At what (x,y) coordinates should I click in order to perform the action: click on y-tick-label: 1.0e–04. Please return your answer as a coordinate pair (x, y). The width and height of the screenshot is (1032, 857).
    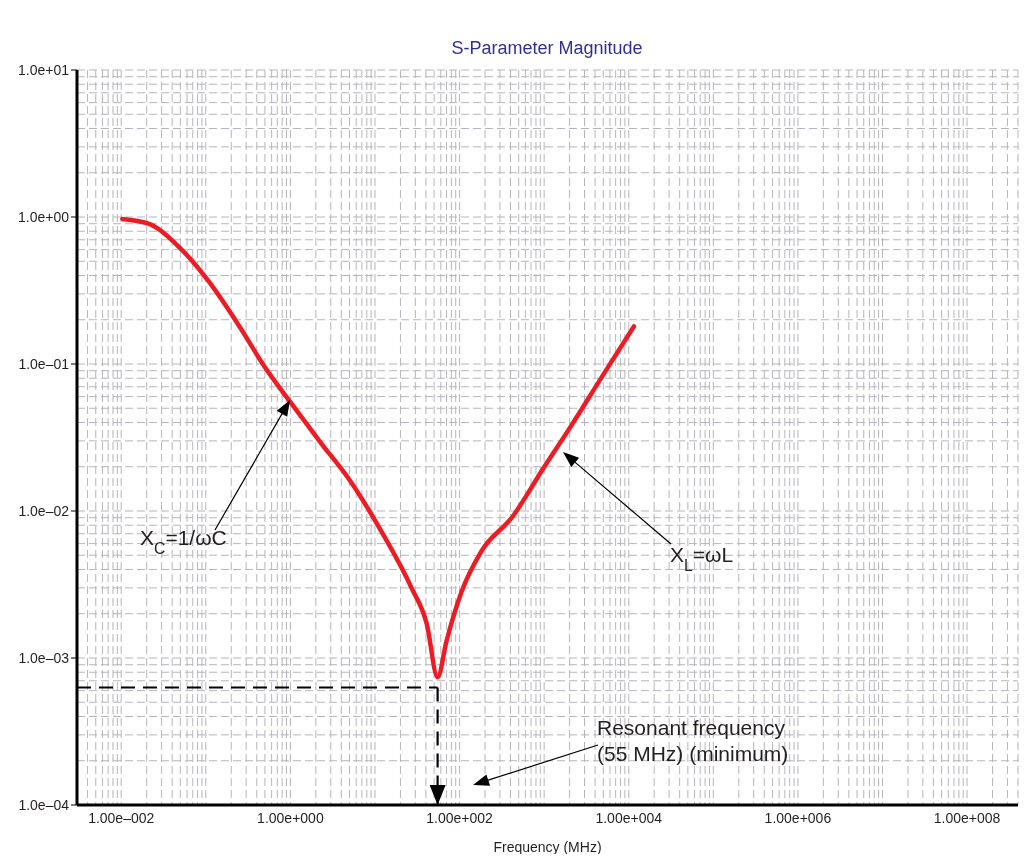
    Looking at the image, I should click on (44, 804).